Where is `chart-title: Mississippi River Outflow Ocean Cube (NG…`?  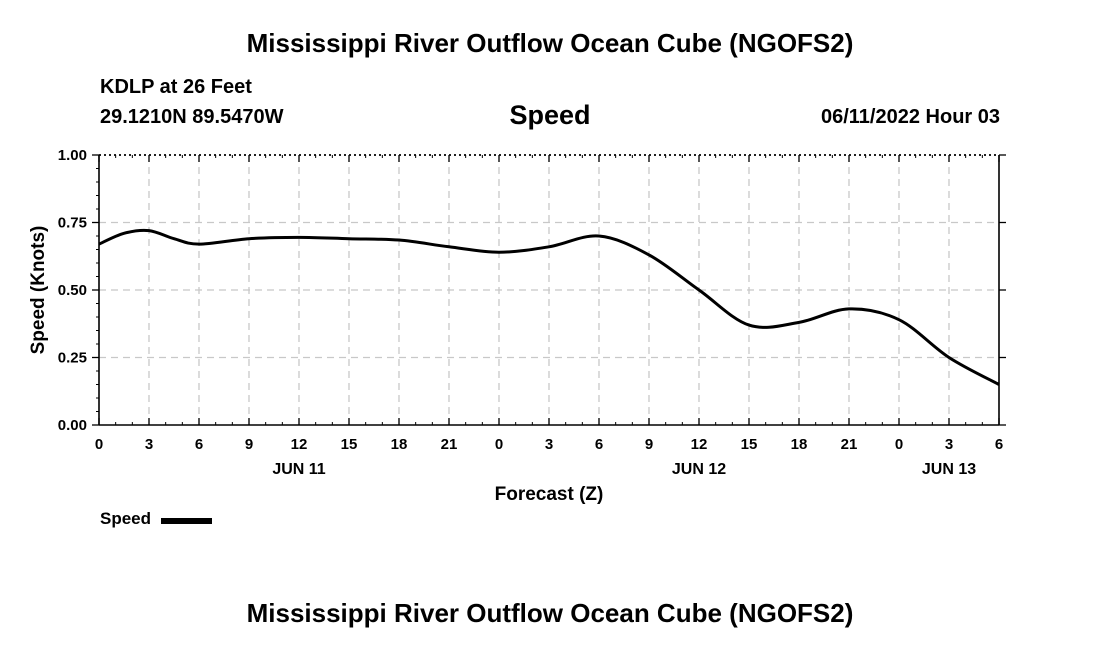
chart-title: Mississippi River Outflow Ocean Cube (NG… is located at coordinates (550, 43).